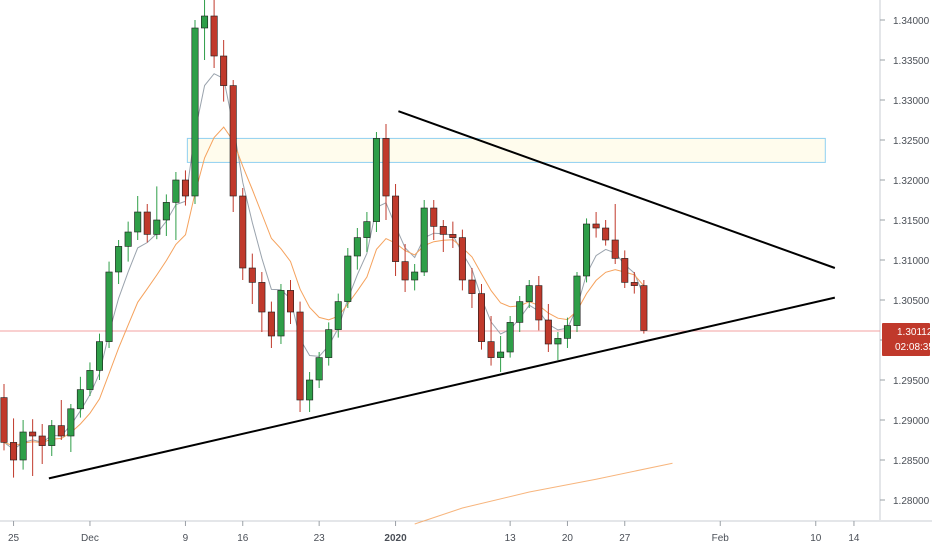  Describe the element at coordinates (911, 461) in the screenshot. I see `y-tick-label: 1.28500` at that location.